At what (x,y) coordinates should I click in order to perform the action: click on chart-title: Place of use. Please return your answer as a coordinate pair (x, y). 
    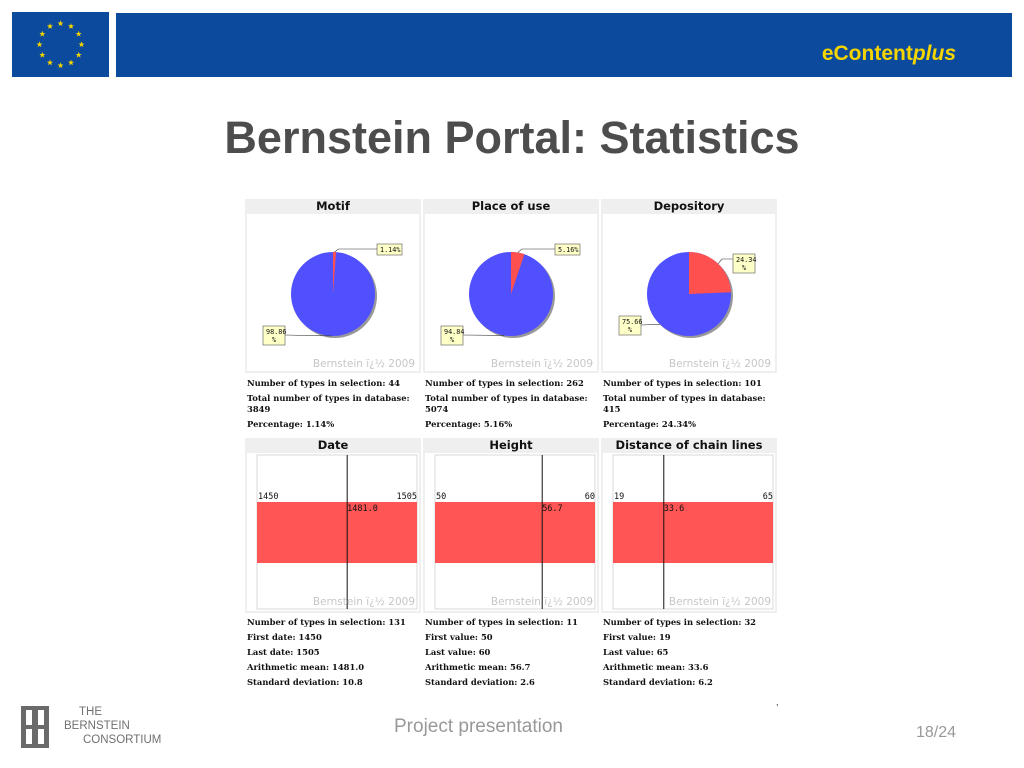
    Looking at the image, I should click on (511, 206).